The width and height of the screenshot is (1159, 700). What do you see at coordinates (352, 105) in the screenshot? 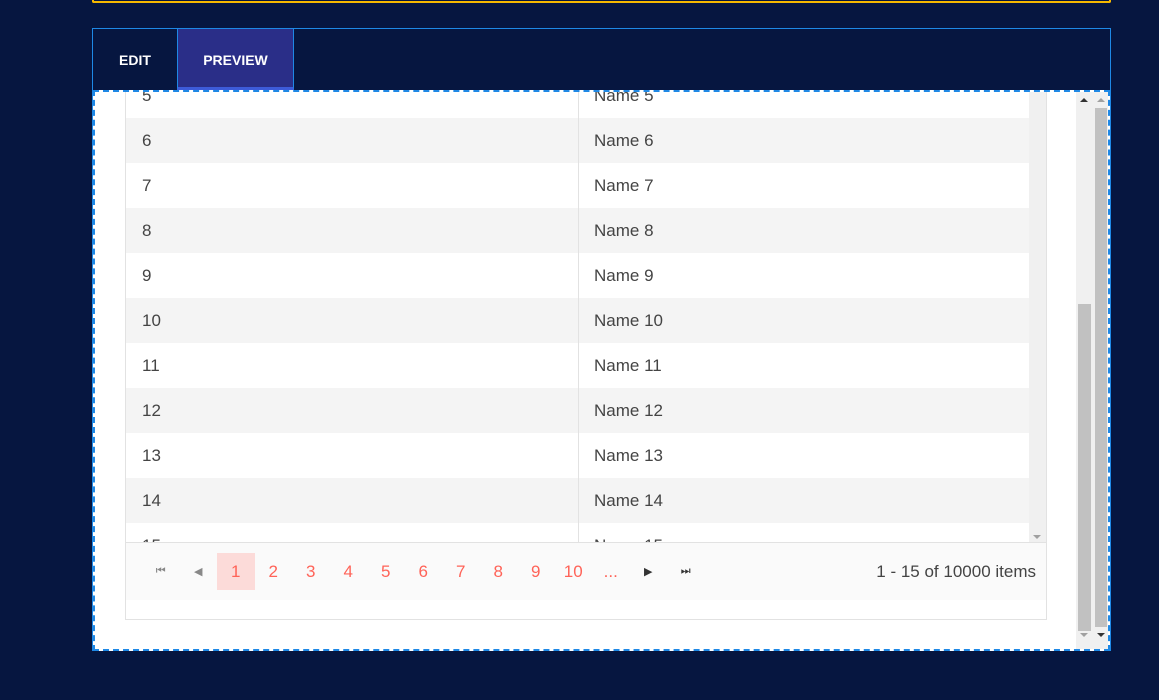
I see `cell-id: 5` at bounding box center [352, 105].